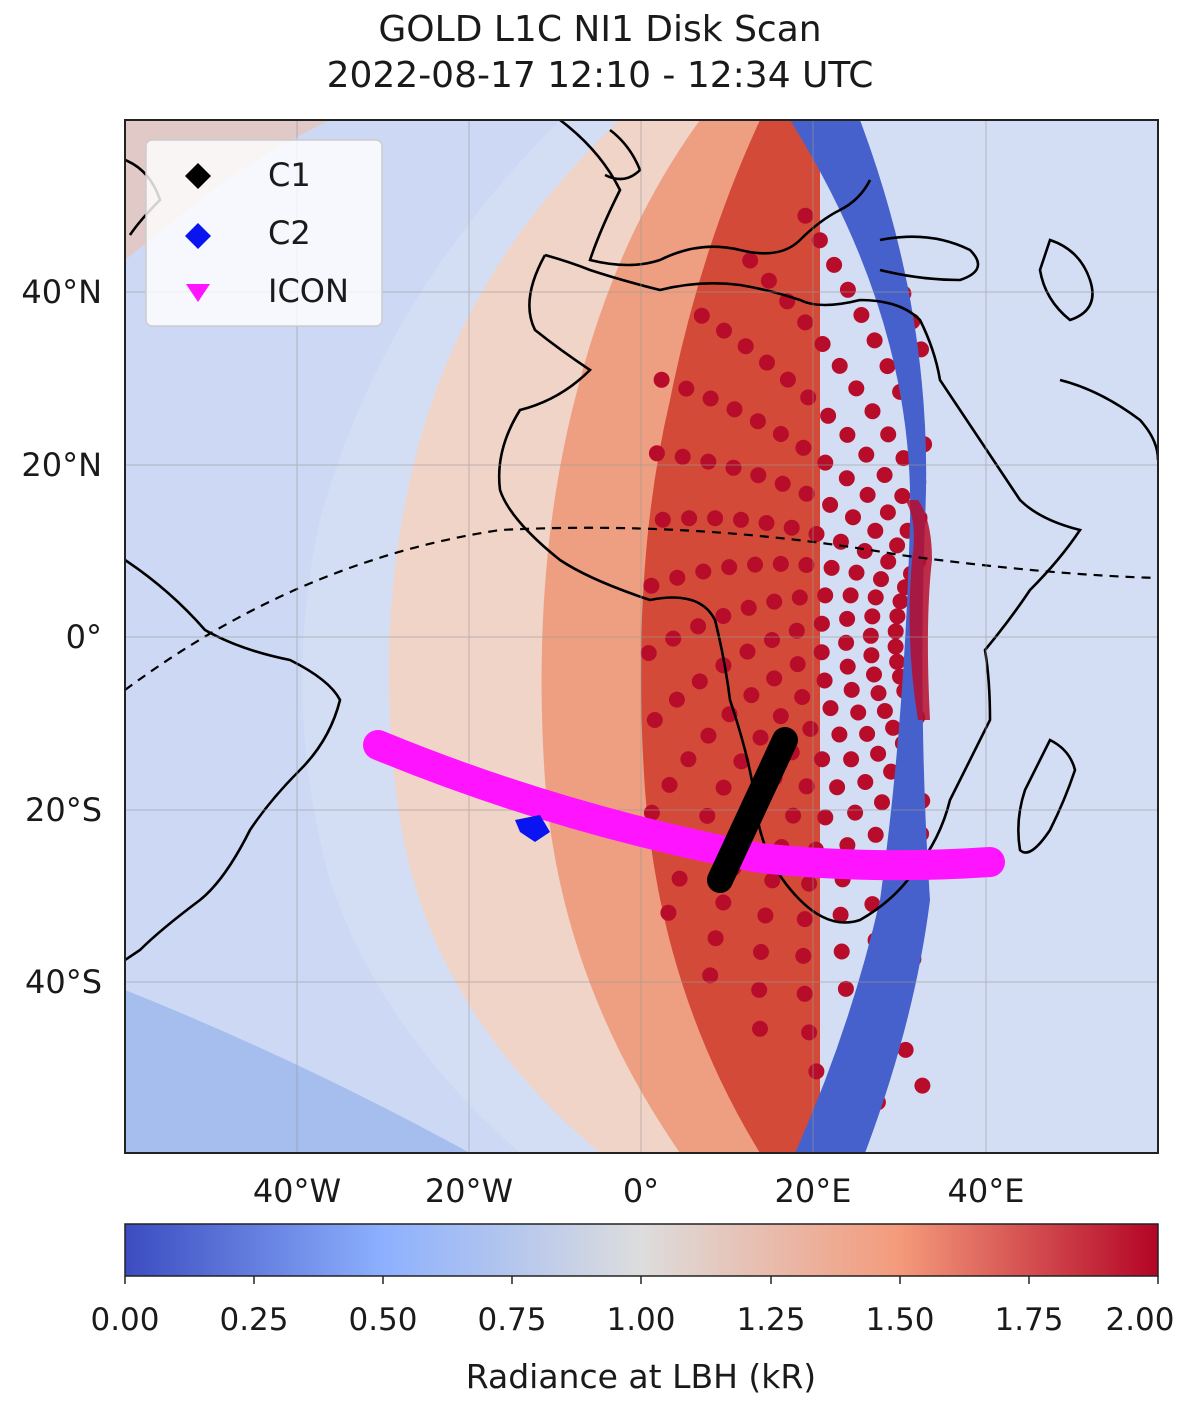  What do you see at coordinates (264, 233) in the screenshot?
I see `legend: C1 C2 ICON` at bounding box center [264, 233].